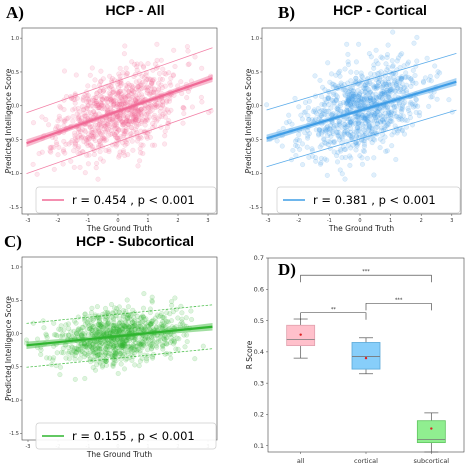 The image size is (474, 474). Describe the element at coordinates (135, 241) in the screenshot. I see `panel-c-title: HCP - Subcortical` at that location.